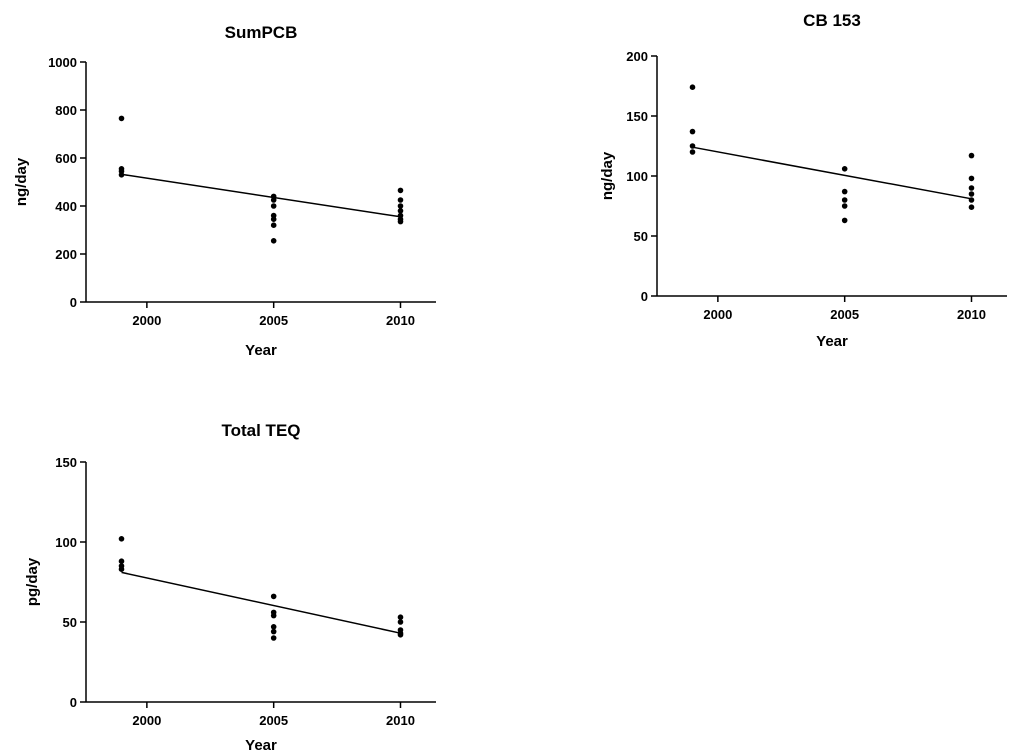  Describe the element at coordinates (66, 158) in the screenshot. I see `y-tick-label: 600` at that location.